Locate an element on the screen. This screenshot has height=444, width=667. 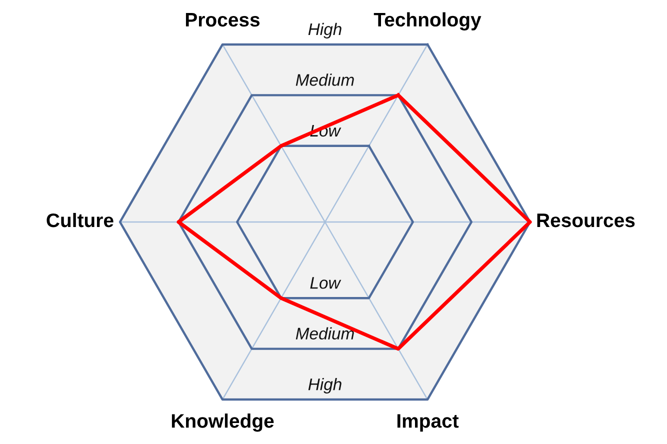
spoke-label: Culture is located at coordinates (80, 220).